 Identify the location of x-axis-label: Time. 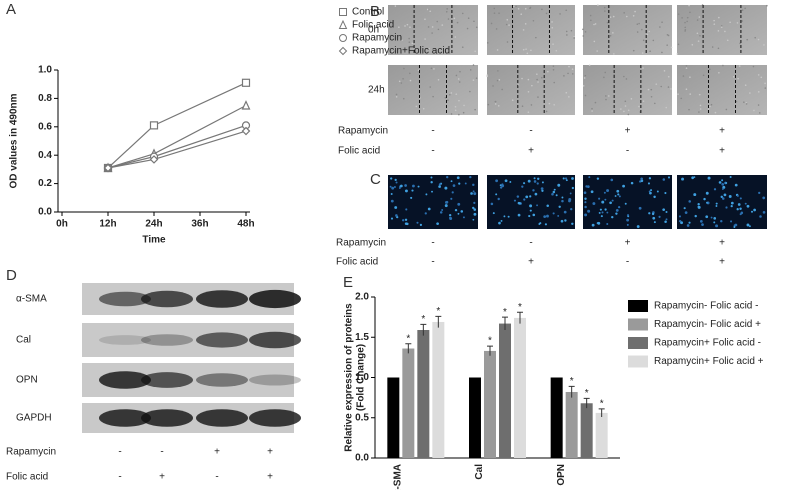
(154, 240).